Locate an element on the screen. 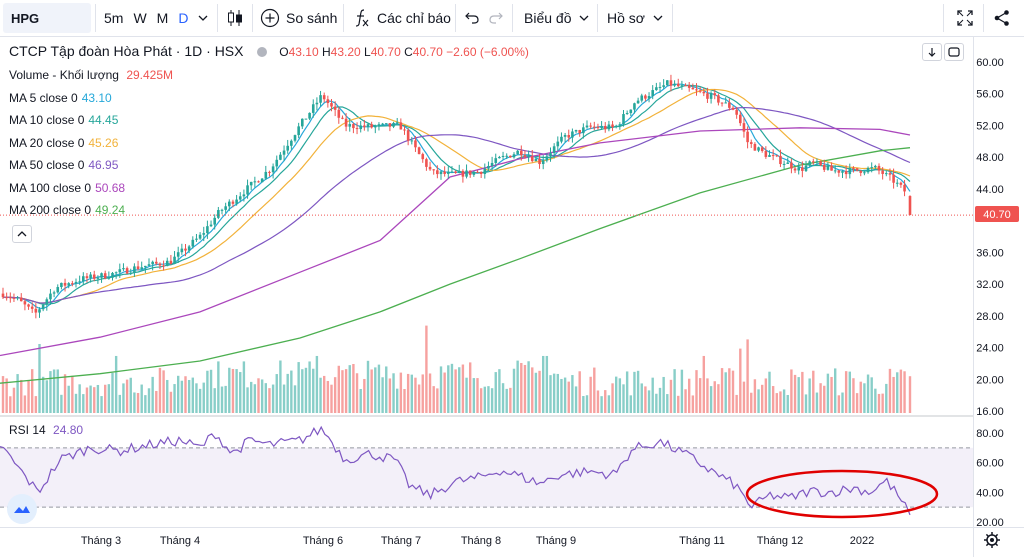  ma100-legend: MA 100 close 0 50.68 is located at coordinates (67, 188).